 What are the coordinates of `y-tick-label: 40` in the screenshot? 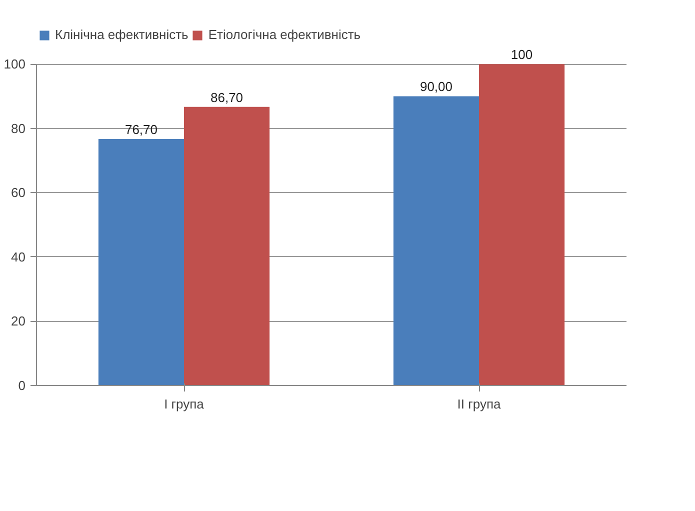 It's located at (18, 256).